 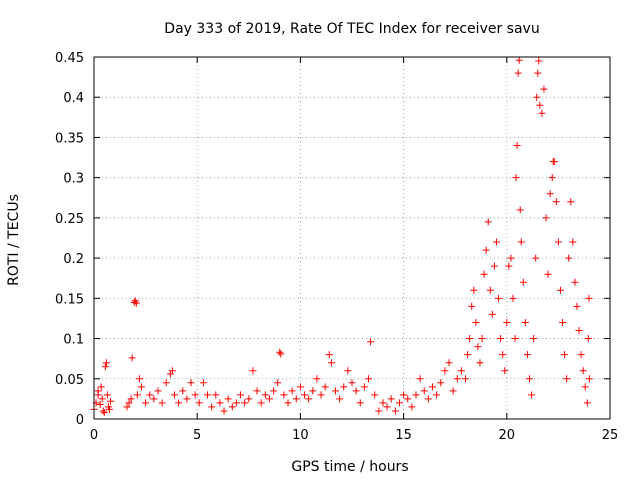 I want to click on x-tick-label: 0, so click(x=94, y=435).